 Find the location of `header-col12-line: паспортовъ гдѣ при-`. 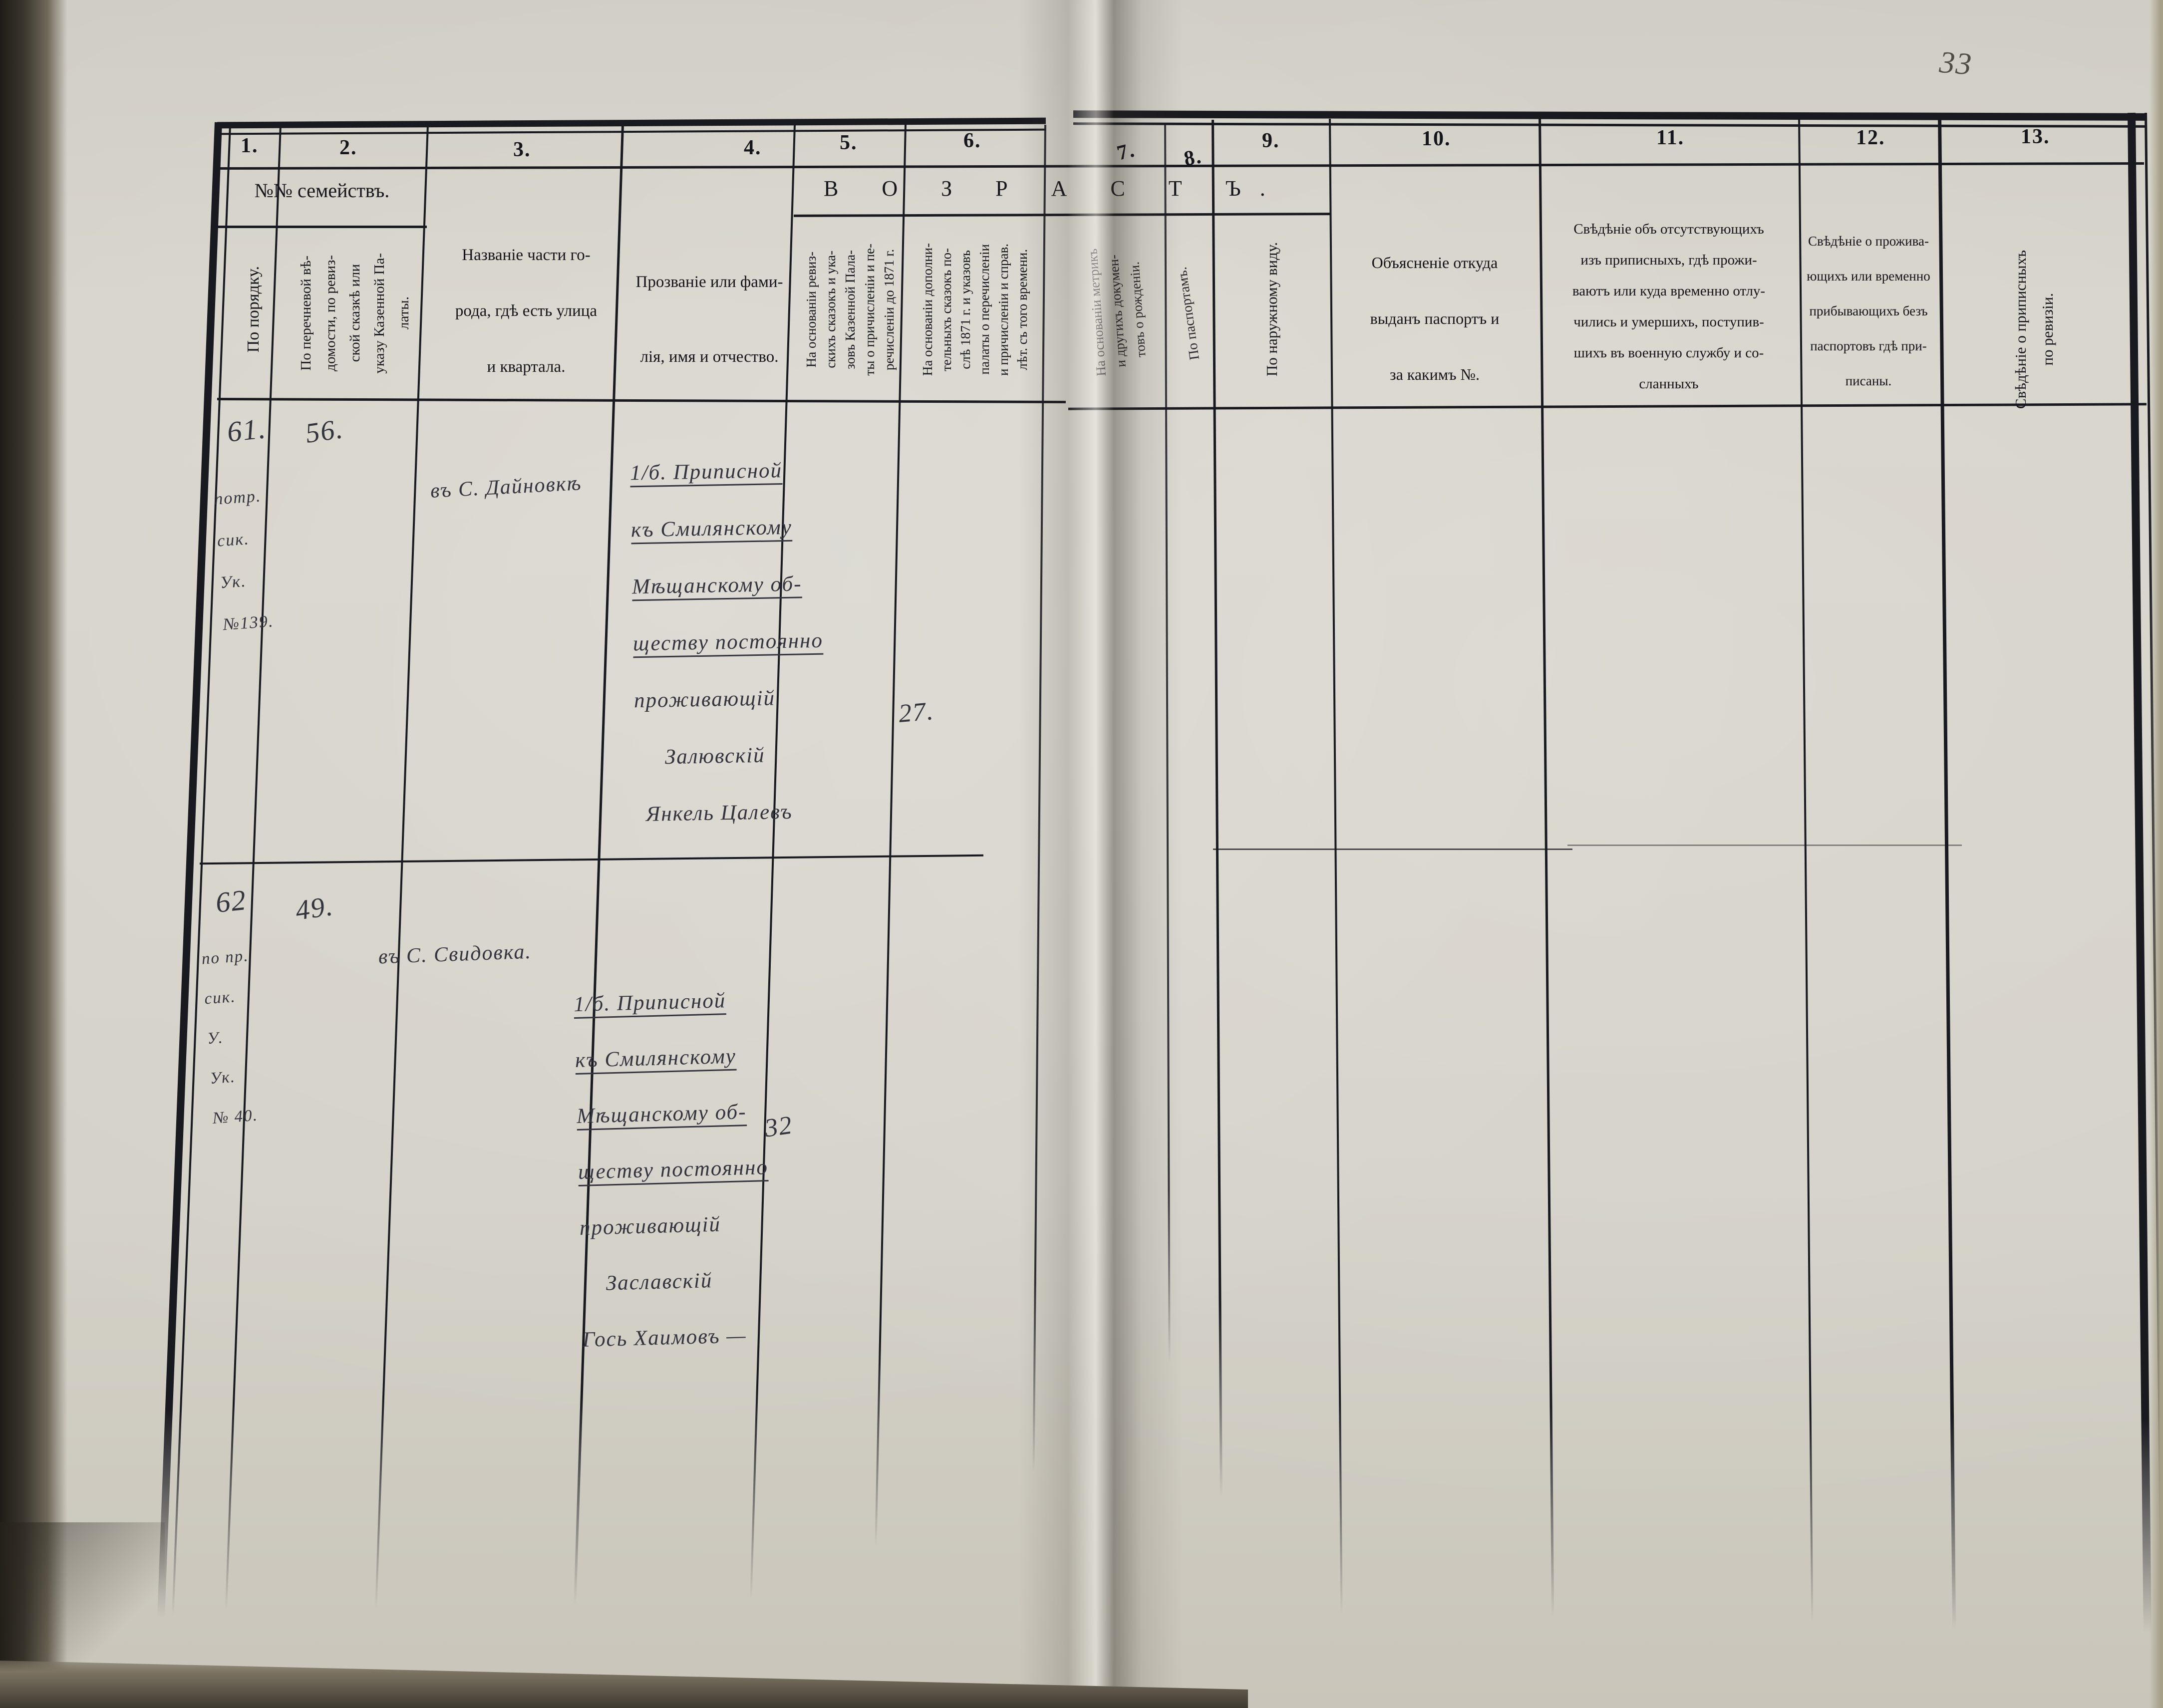

header-col12-line: паспортовъ гдѣ при- is located at coordinates (1868, 345).